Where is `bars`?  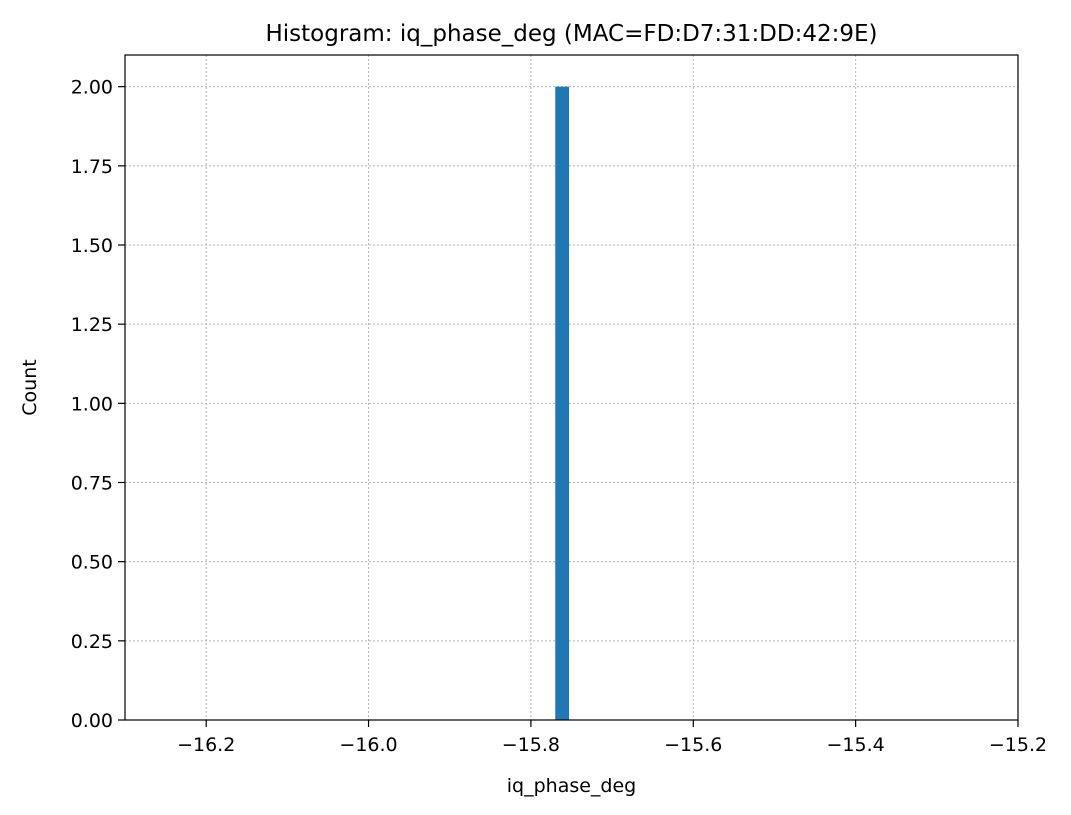
bars is located at coordinates (562, 403).